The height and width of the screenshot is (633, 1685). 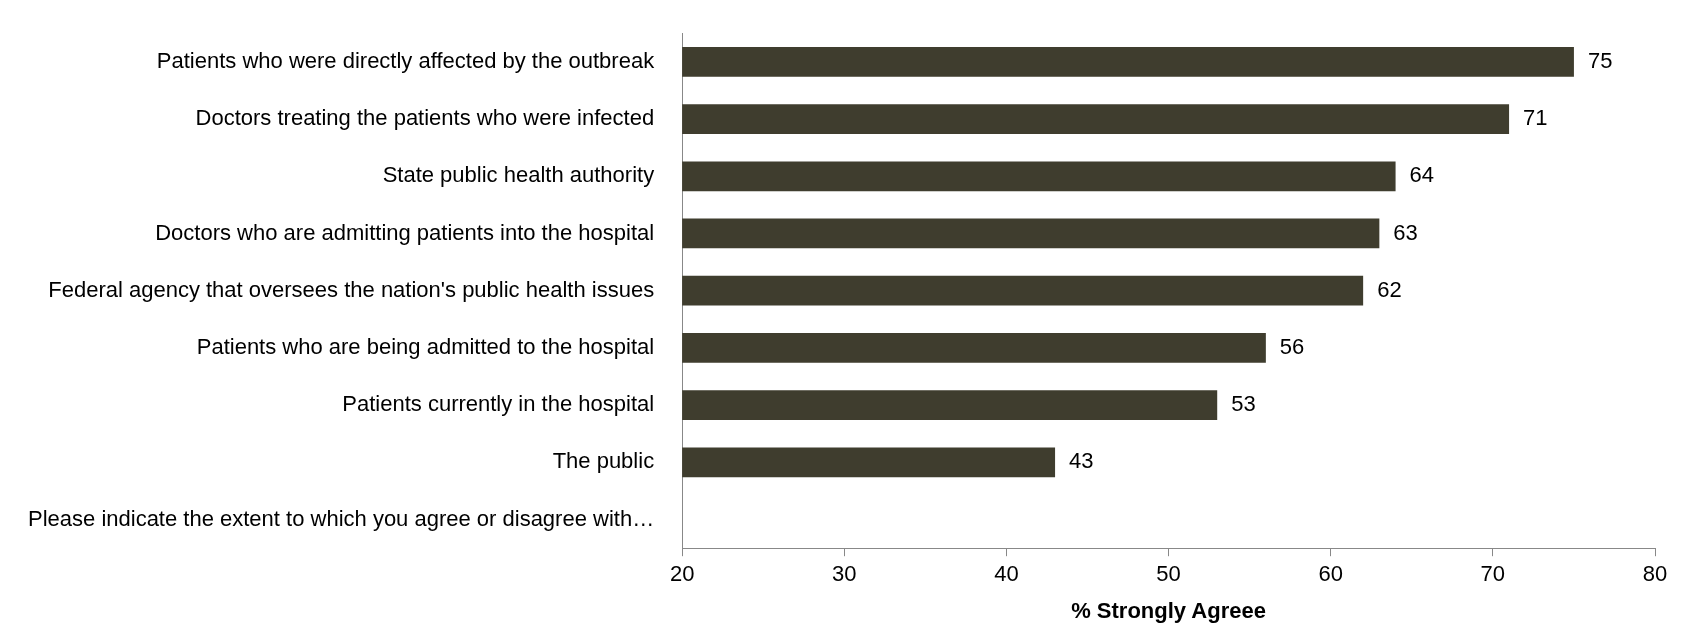 I want to click on x-tick-label: 20, so click(x=682, y=574).